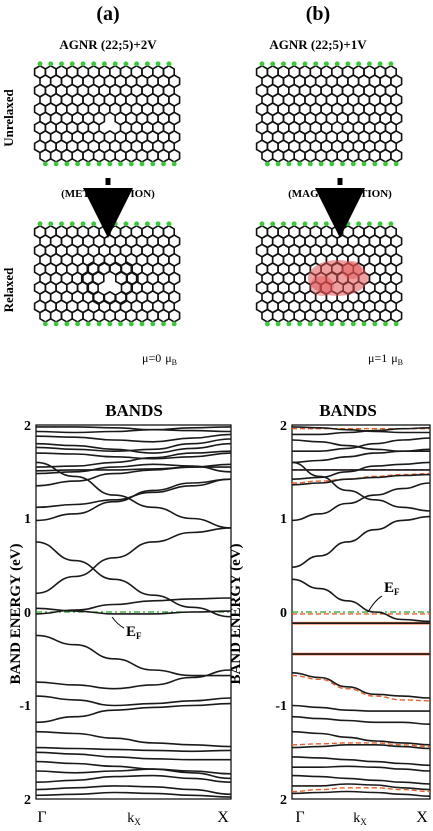  Describe the element at coordinates (340, 194) in the screenshot. I see `process-b-label: (MAGNETIZATION)` at that location.